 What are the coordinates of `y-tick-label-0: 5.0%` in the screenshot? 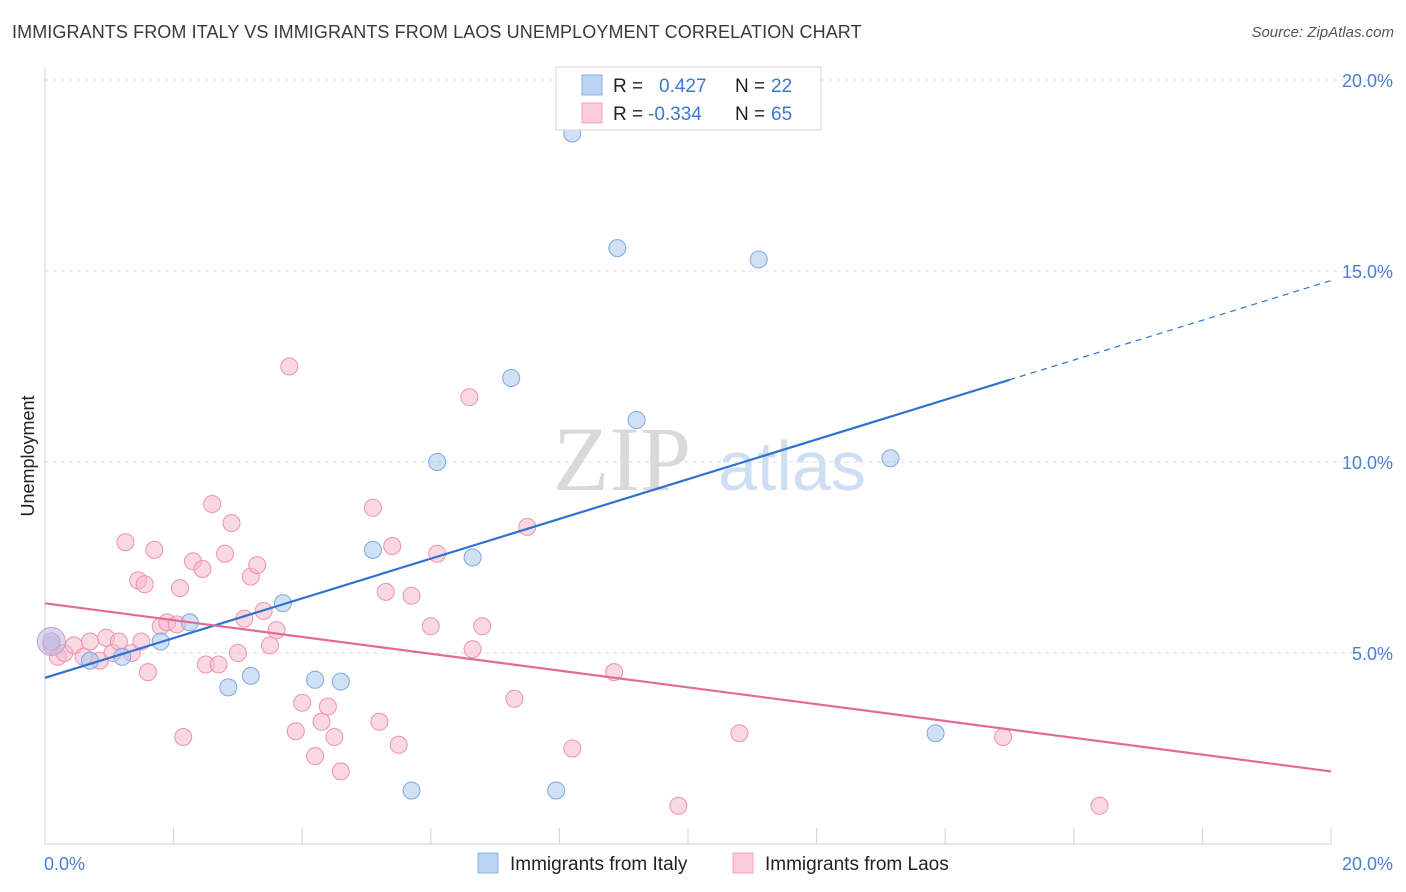 It's located at (1372, 654).